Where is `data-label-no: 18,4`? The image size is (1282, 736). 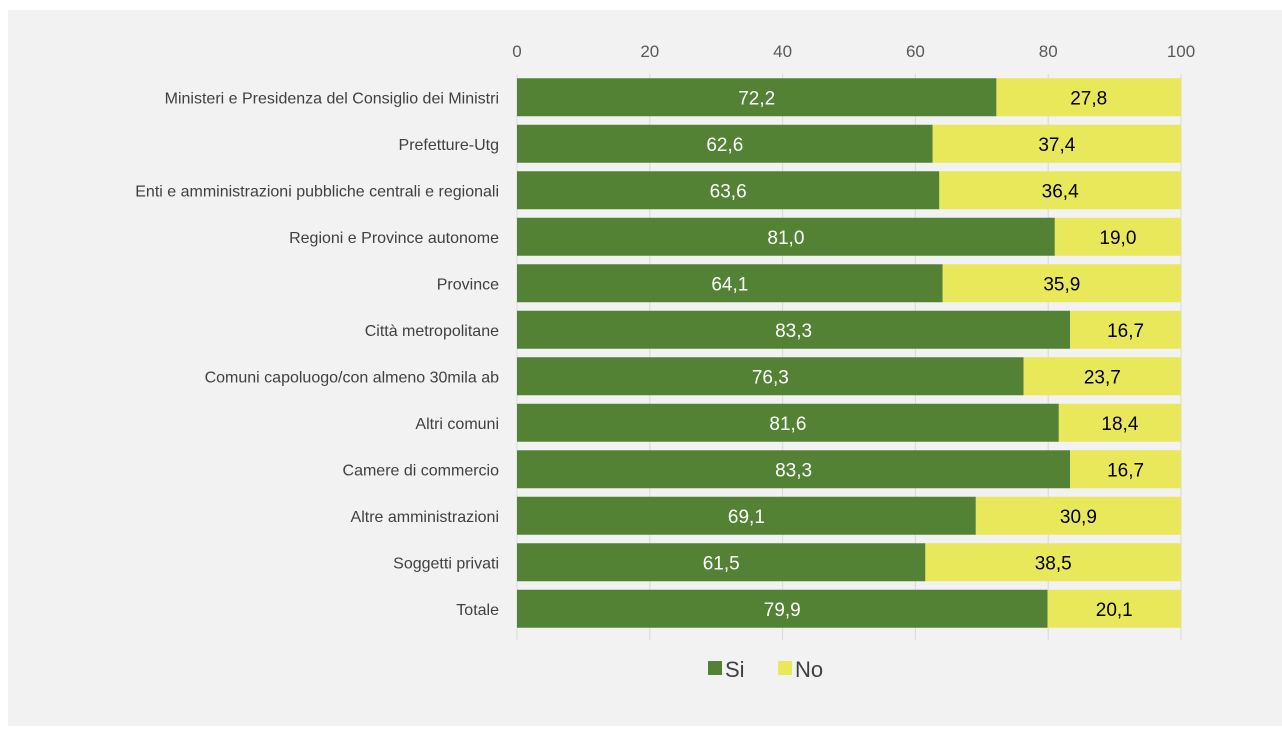 data-label-no: 18,4 is located at coordinates (1119, 424).